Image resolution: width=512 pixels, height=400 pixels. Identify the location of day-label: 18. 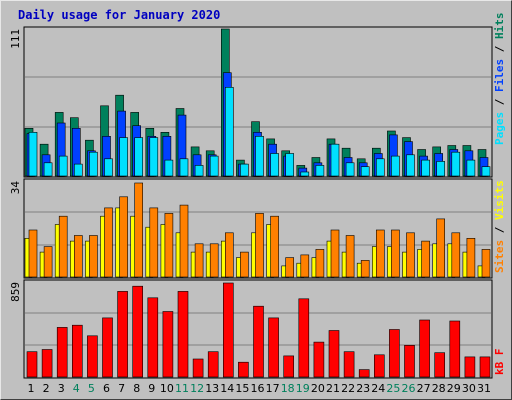
(288, 388).